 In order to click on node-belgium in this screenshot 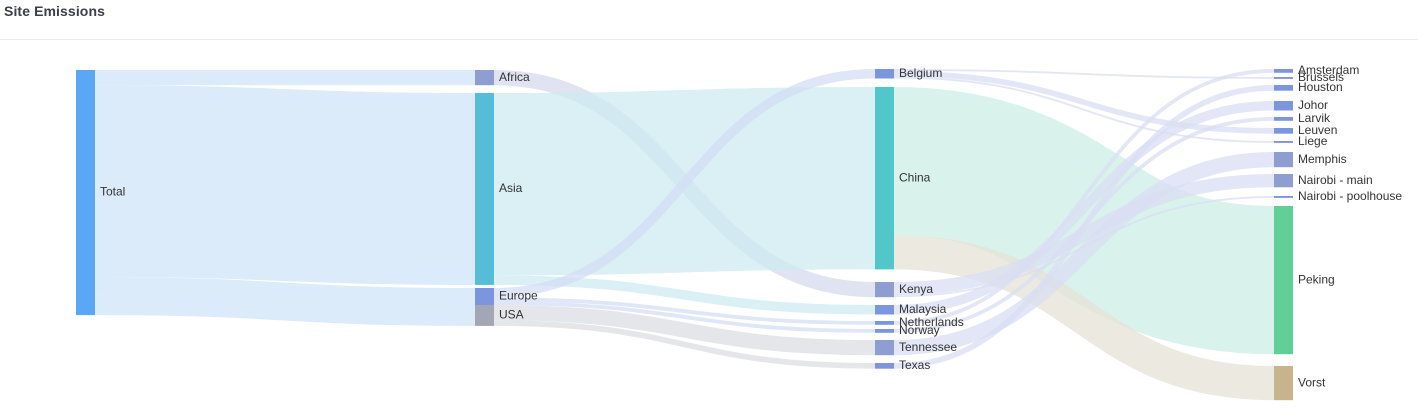, I will do `click(884, 74)`.